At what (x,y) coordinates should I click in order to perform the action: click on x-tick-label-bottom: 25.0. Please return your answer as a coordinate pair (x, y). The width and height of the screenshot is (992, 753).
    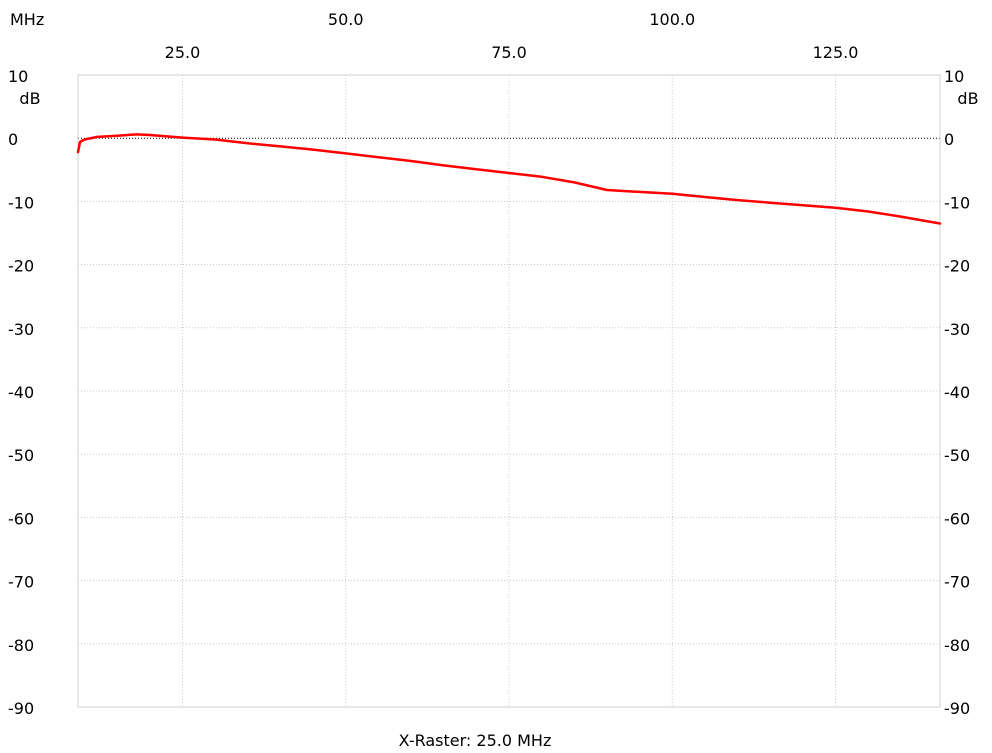
    Looking at the image, I should click on (183, 52).